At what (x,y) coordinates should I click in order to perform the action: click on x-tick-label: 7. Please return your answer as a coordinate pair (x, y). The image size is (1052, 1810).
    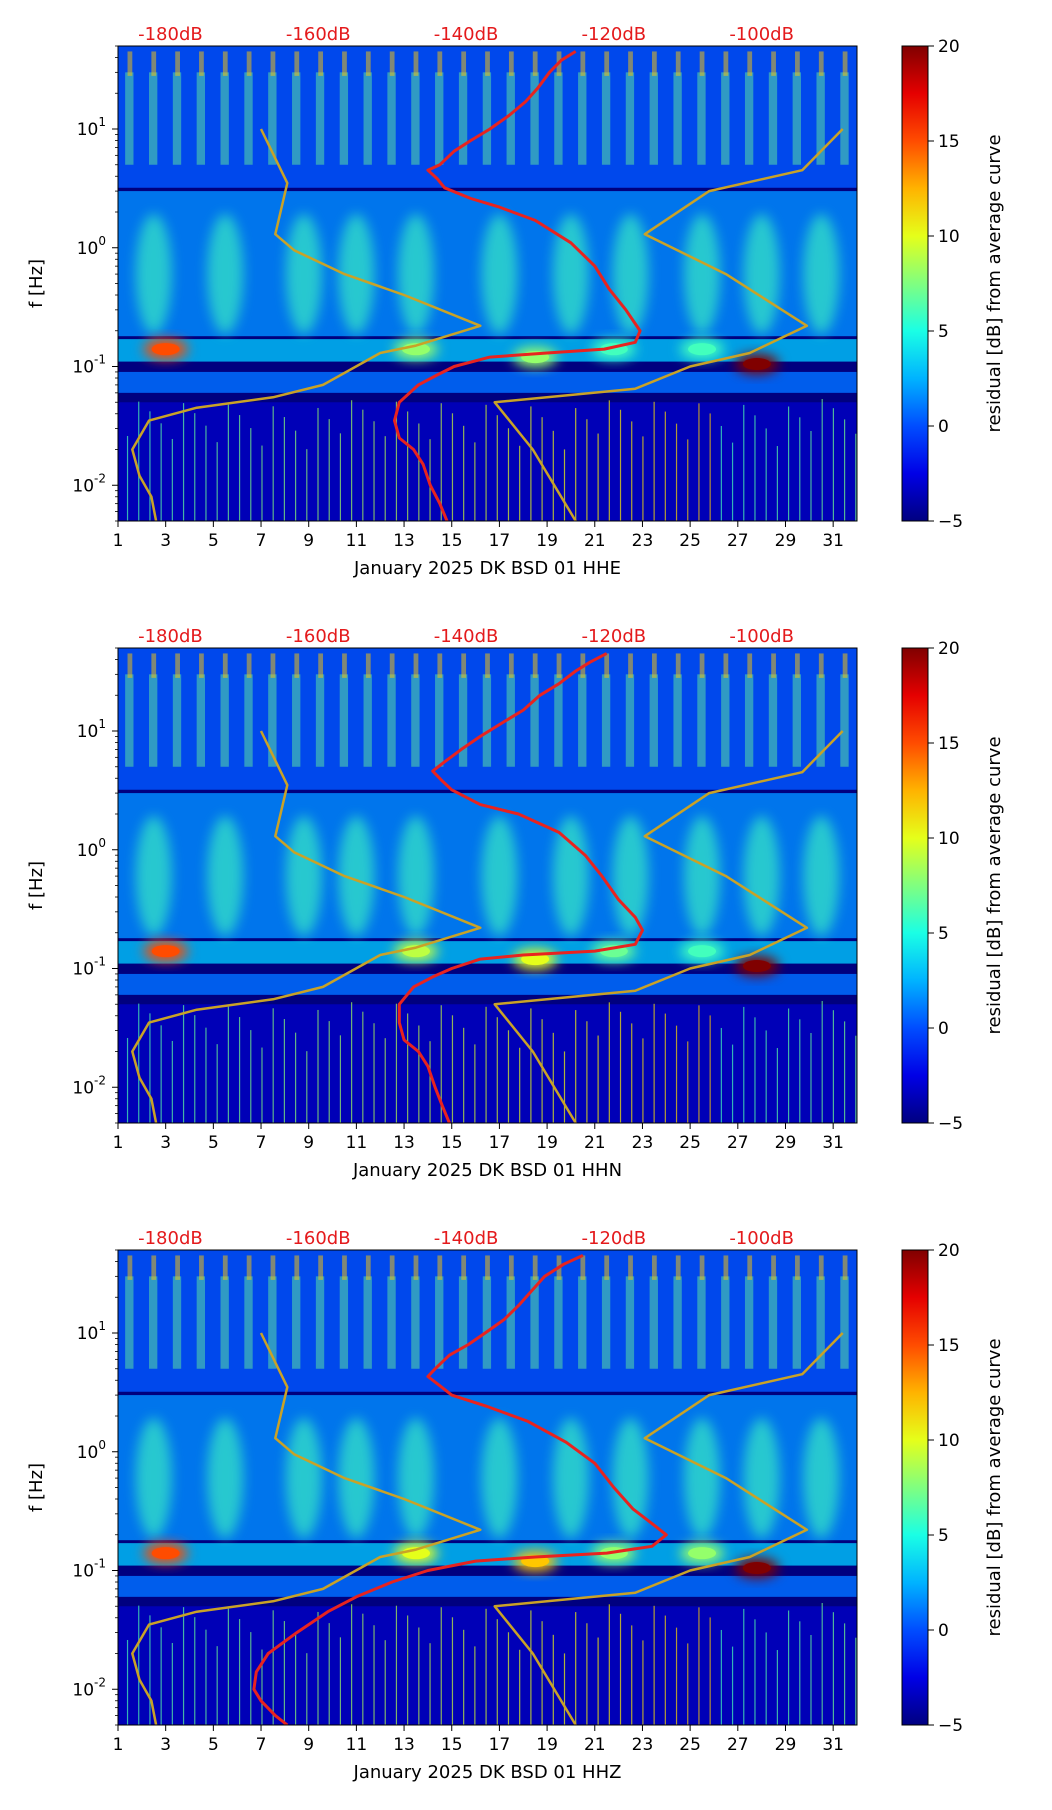
    Looking at the image, I should click on (261, 541).